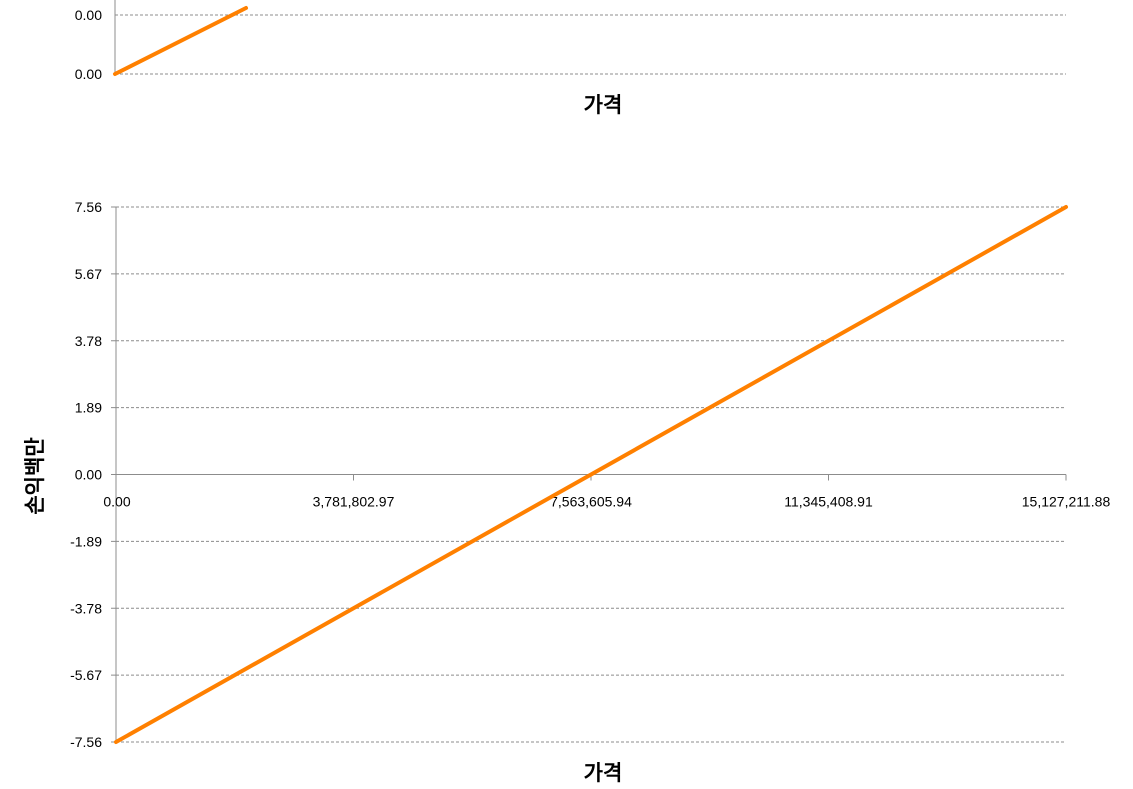 The width and height of the screenshot is (1133, 789). What do you see at coordinates (116, 502) in the screenshot?
I see `main-chart-x-tick-label: 0.00` at bounding box center [116, 502].